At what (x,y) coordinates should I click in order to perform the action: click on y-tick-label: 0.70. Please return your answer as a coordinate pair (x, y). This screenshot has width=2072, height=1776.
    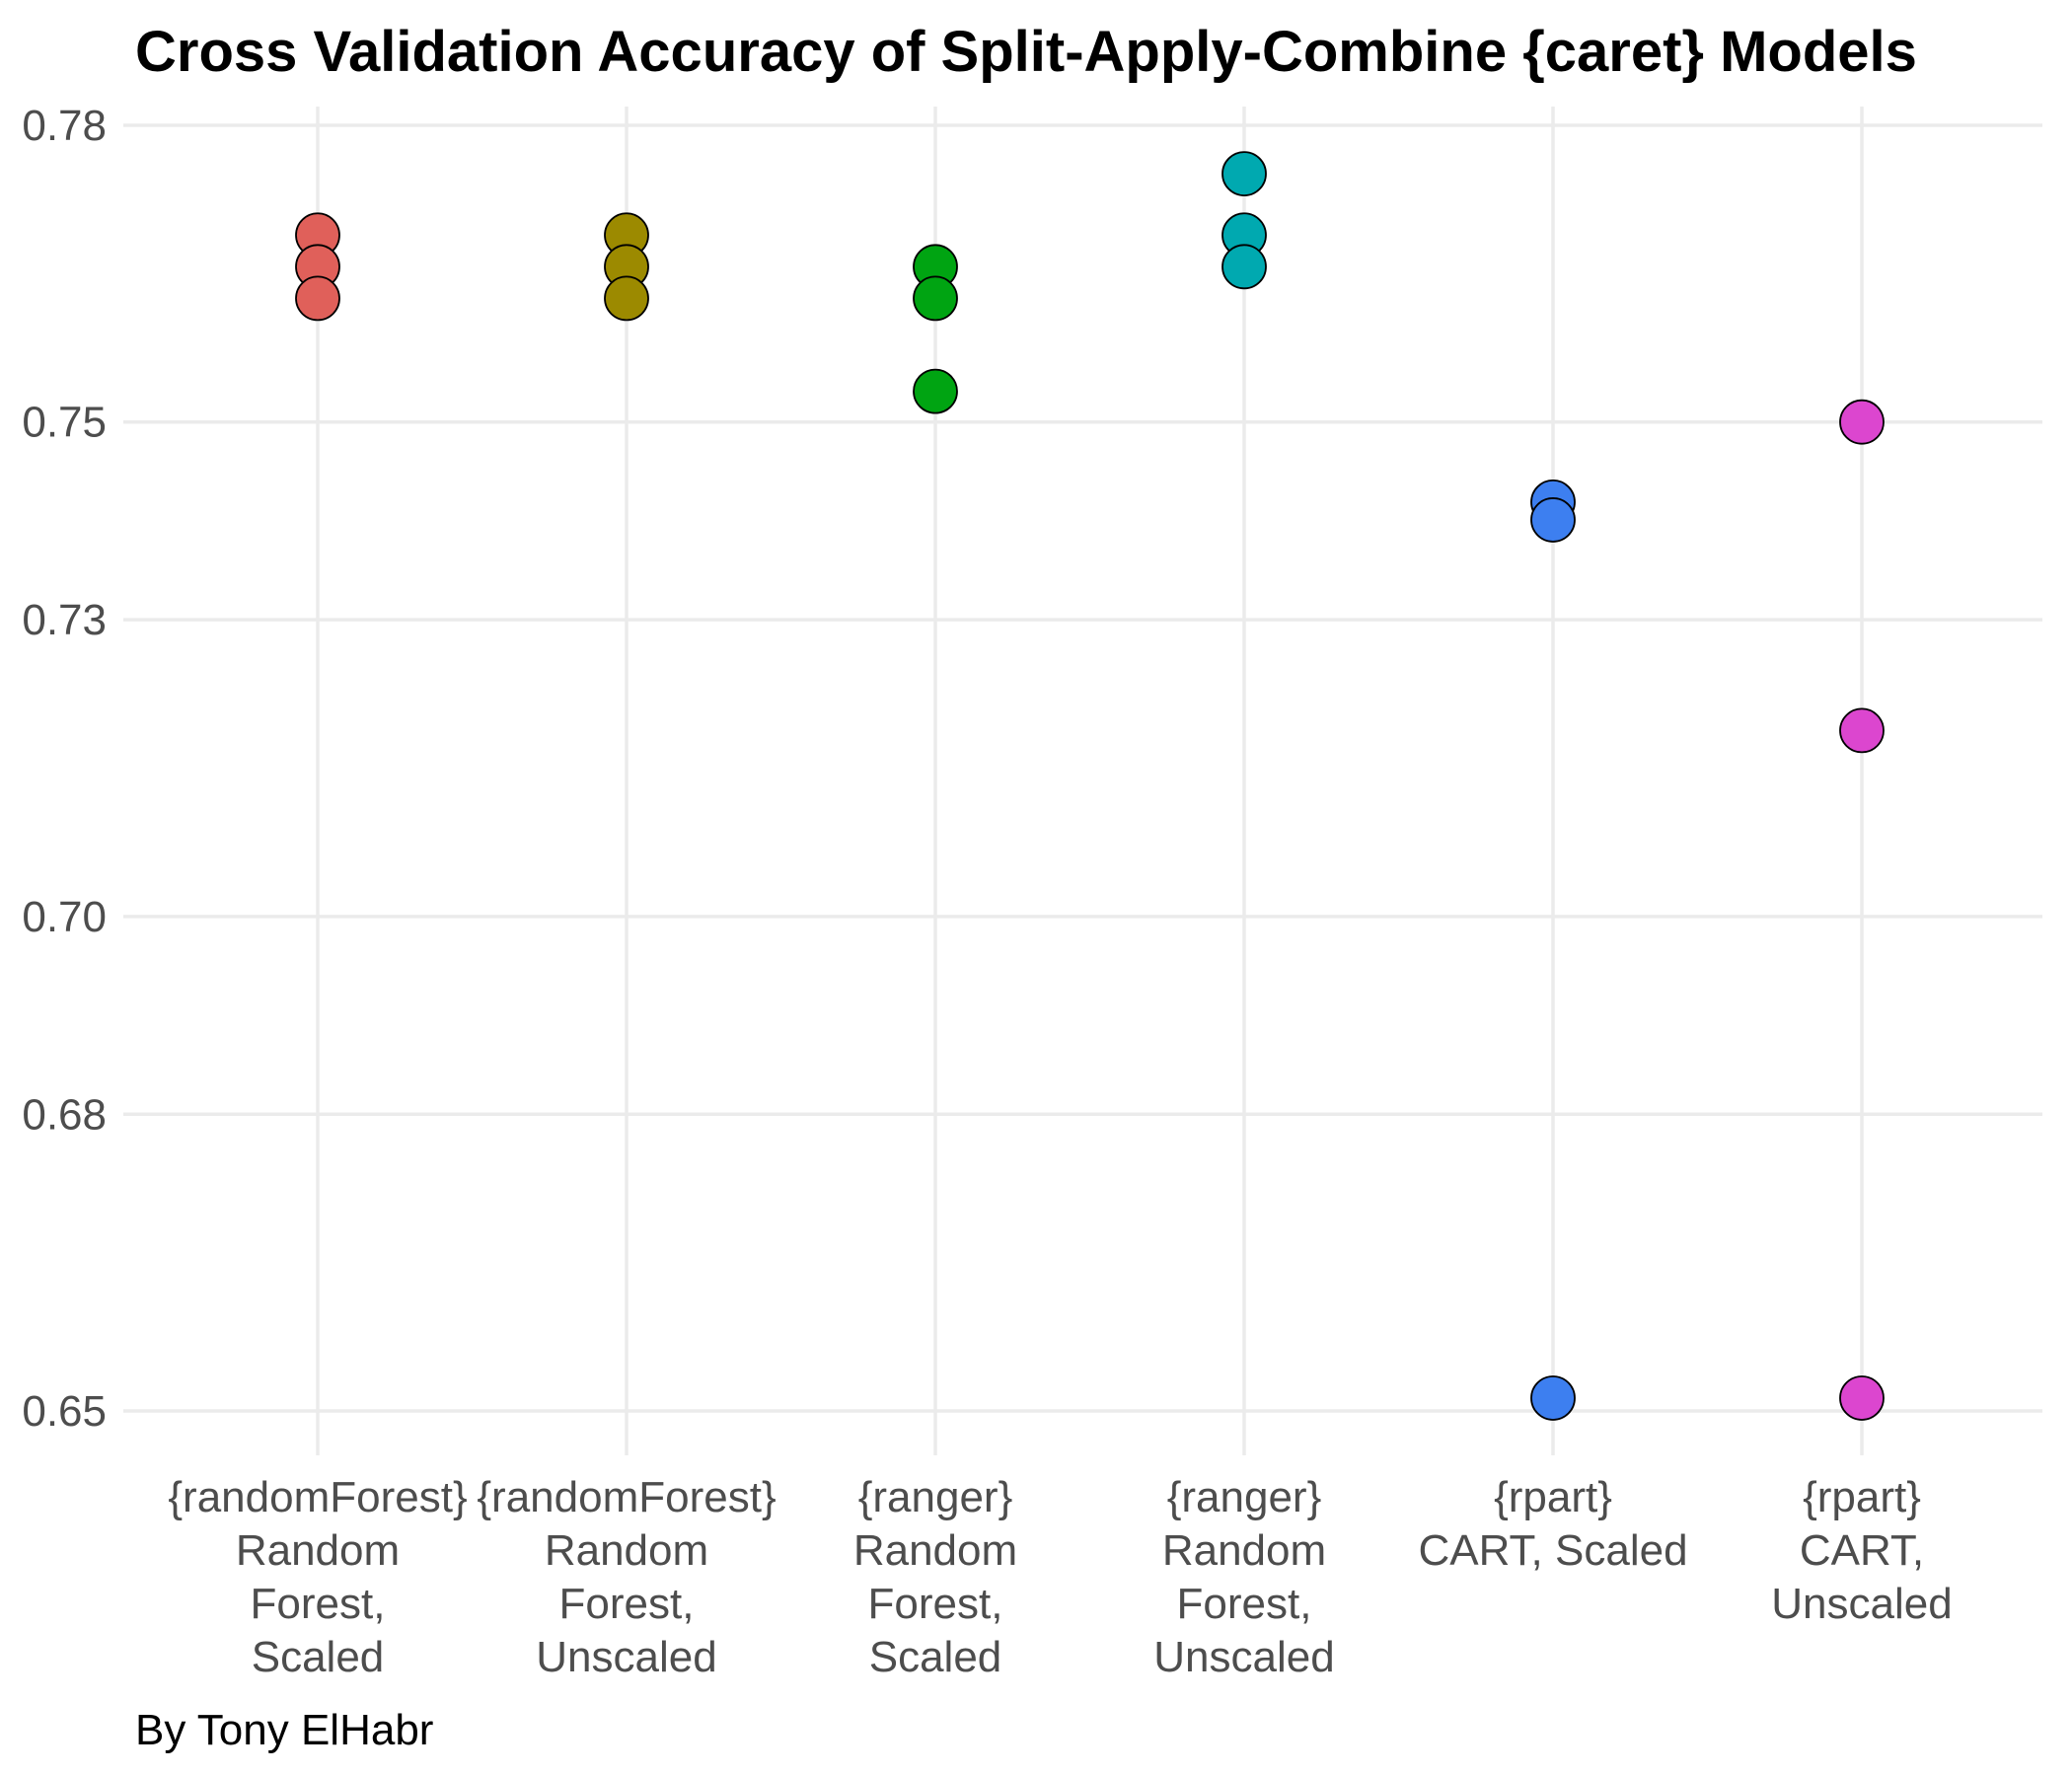
    Looking at the image, I should click on (65, 917).